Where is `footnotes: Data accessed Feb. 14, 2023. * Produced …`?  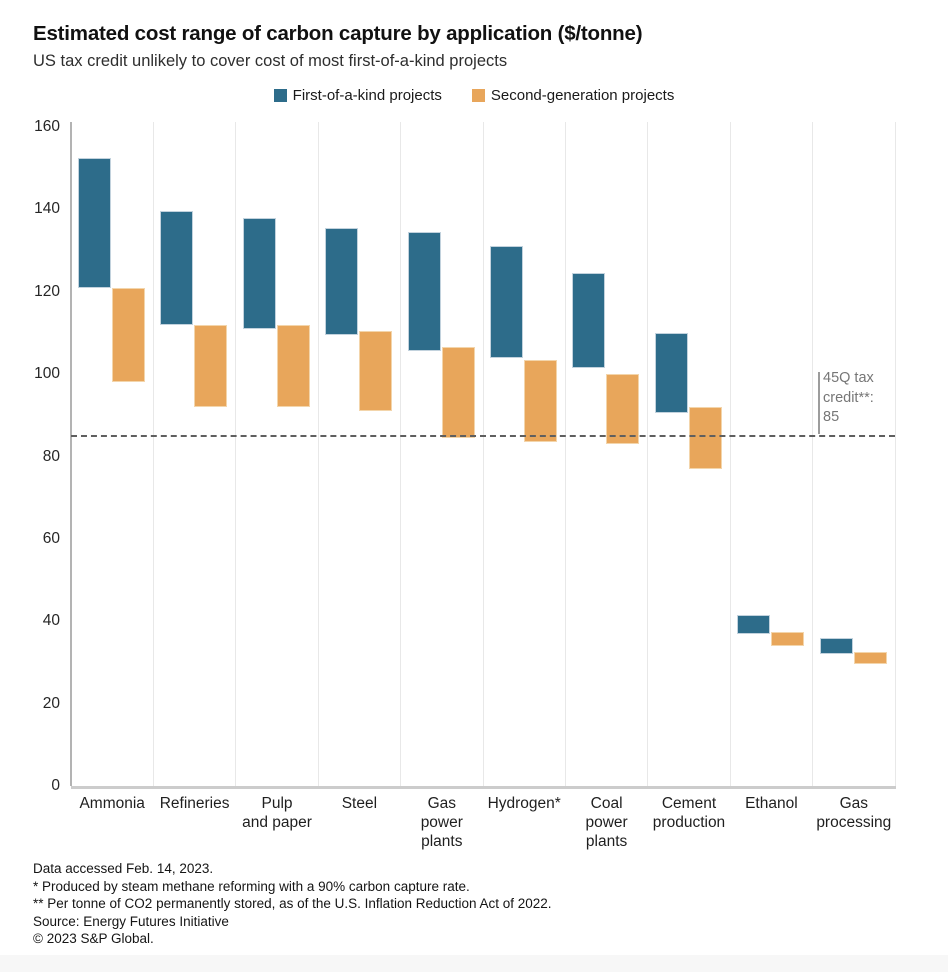 footnotes: Data accessed Feb. 14, 2023. * Produced … is located at coordinates (292, 904).